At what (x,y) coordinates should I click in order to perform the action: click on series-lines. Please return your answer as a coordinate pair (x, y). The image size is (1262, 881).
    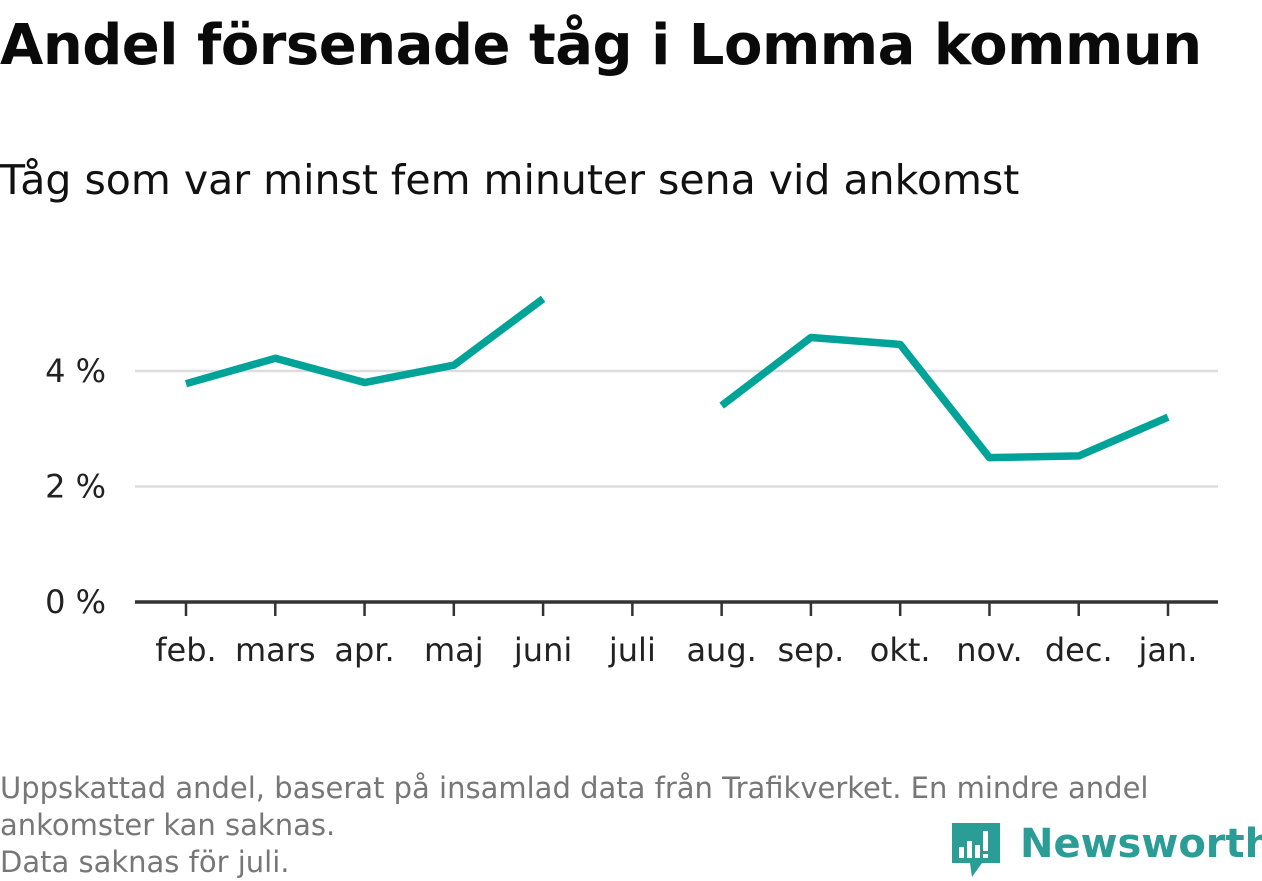
    Looking at the image, I should click on (677, 378).